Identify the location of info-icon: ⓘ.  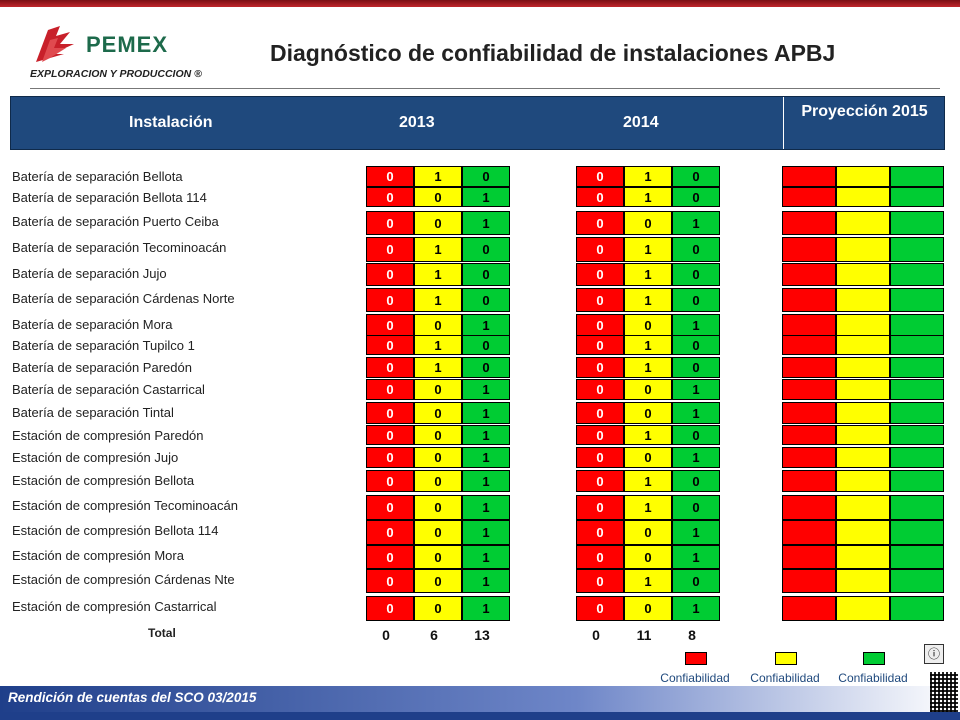
(934, 654).